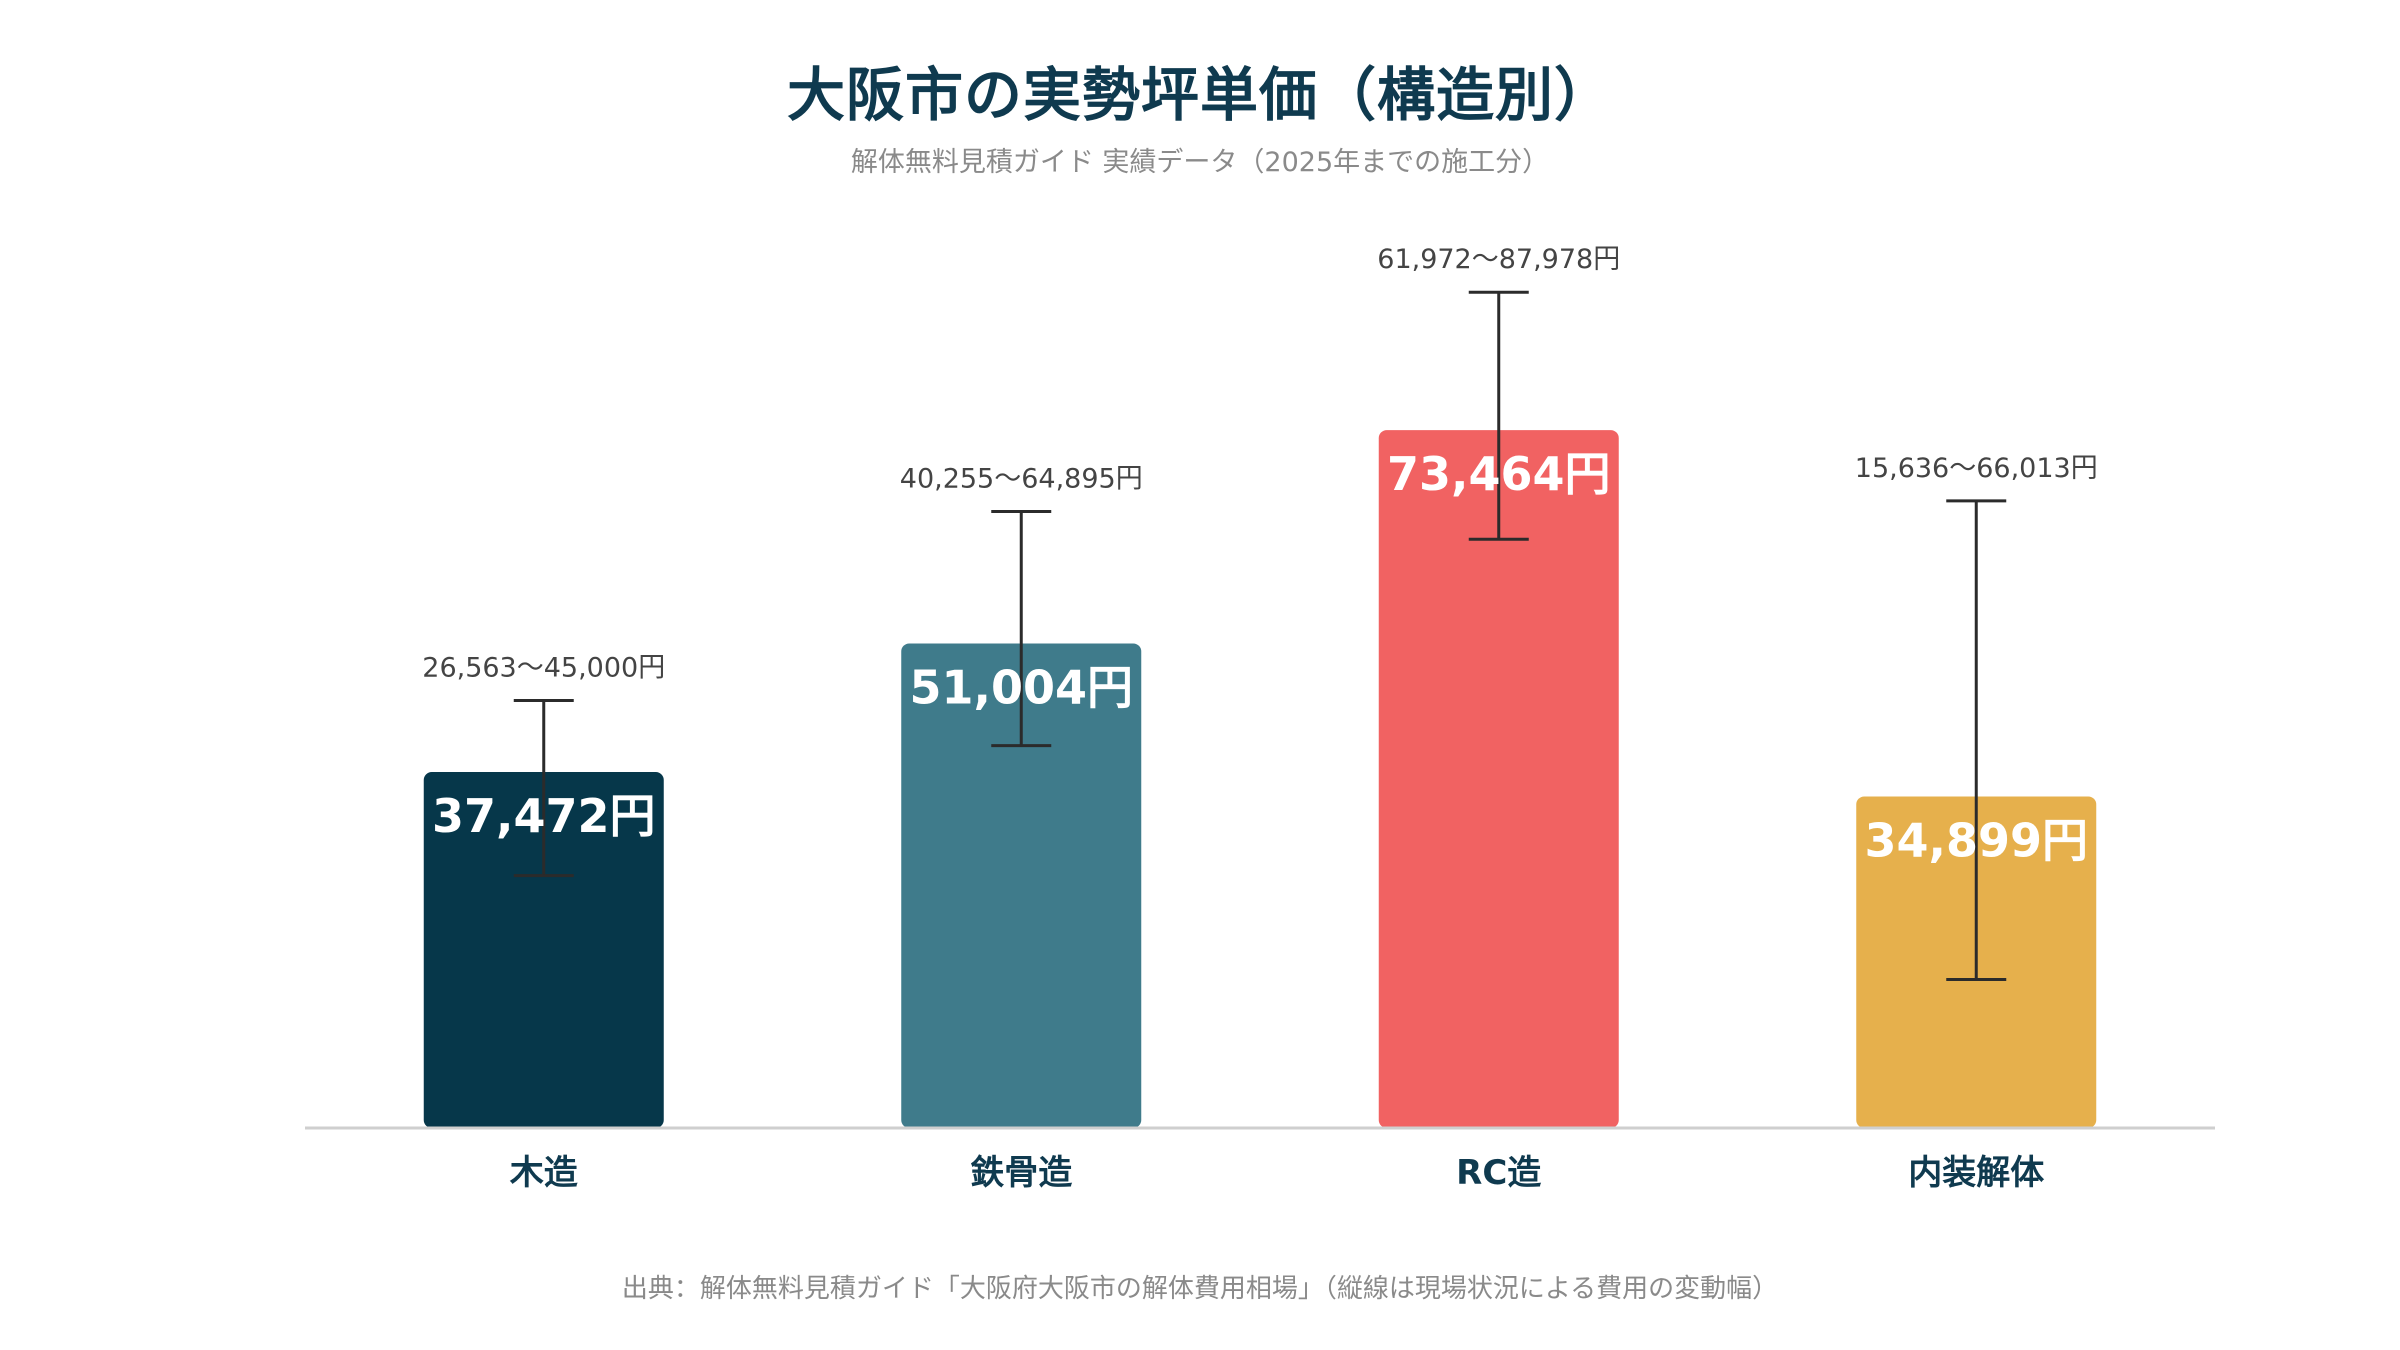 This screenshot has height=1350, width=2400. Describe the element at coordinates (1021, 1173) in the screenshot. I see `category-label-2: 鉄骨造` at that location.